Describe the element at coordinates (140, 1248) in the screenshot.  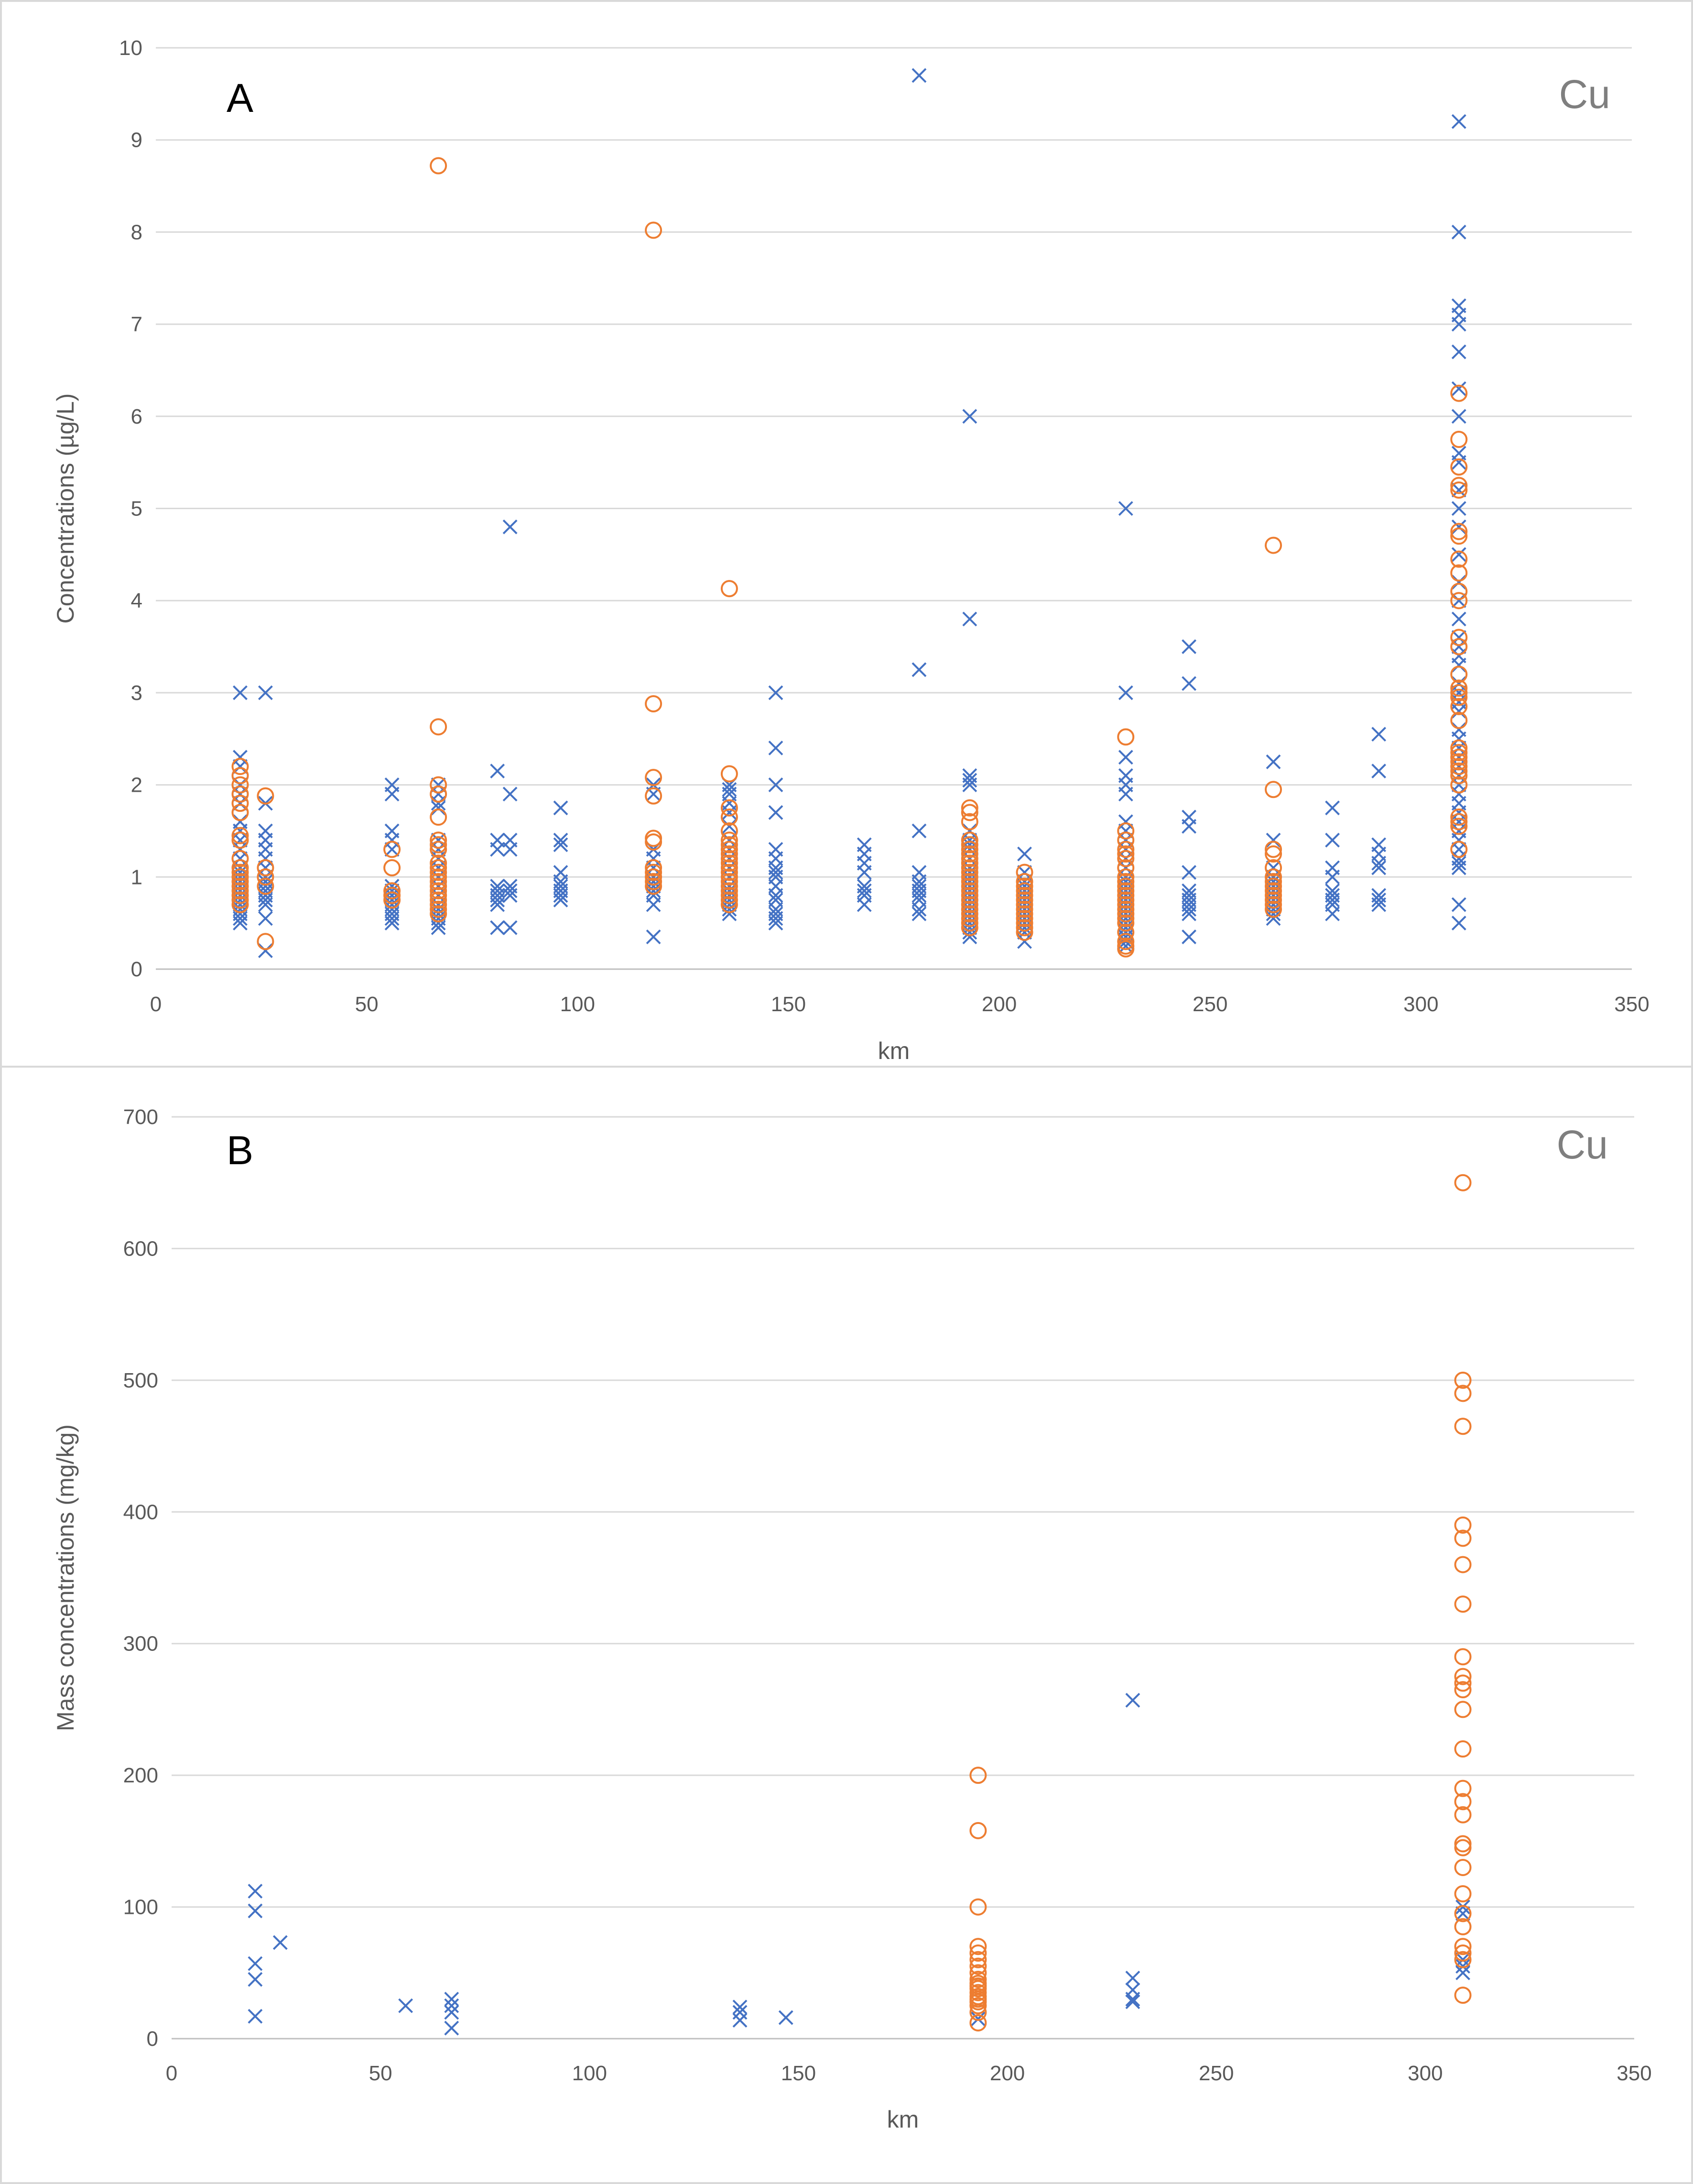
I see `y-tick-label: 600` at that location.